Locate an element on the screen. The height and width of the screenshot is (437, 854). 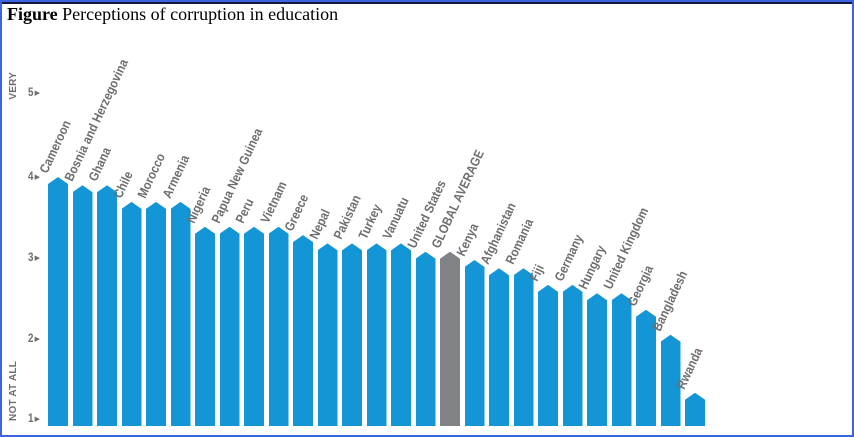
bar-rwanda is located at coordinates (695, 409).